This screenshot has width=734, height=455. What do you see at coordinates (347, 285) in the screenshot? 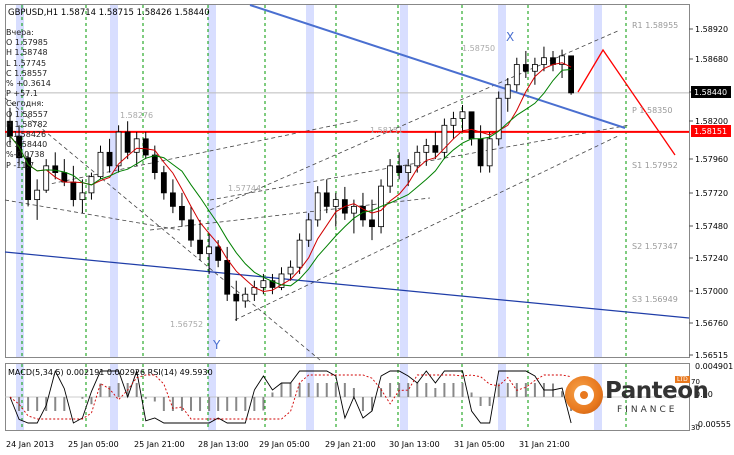
I see `trend-line-navy` at bounding box center [347, 285].